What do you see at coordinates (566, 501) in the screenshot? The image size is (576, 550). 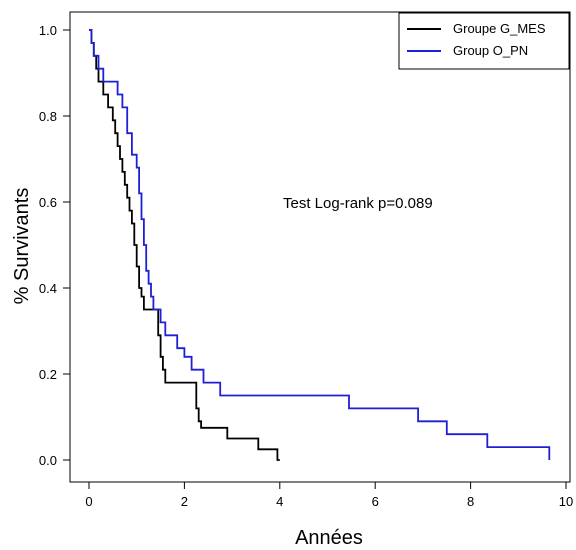 I see `x-tick-label: 10` at bounding box center [566, 501].